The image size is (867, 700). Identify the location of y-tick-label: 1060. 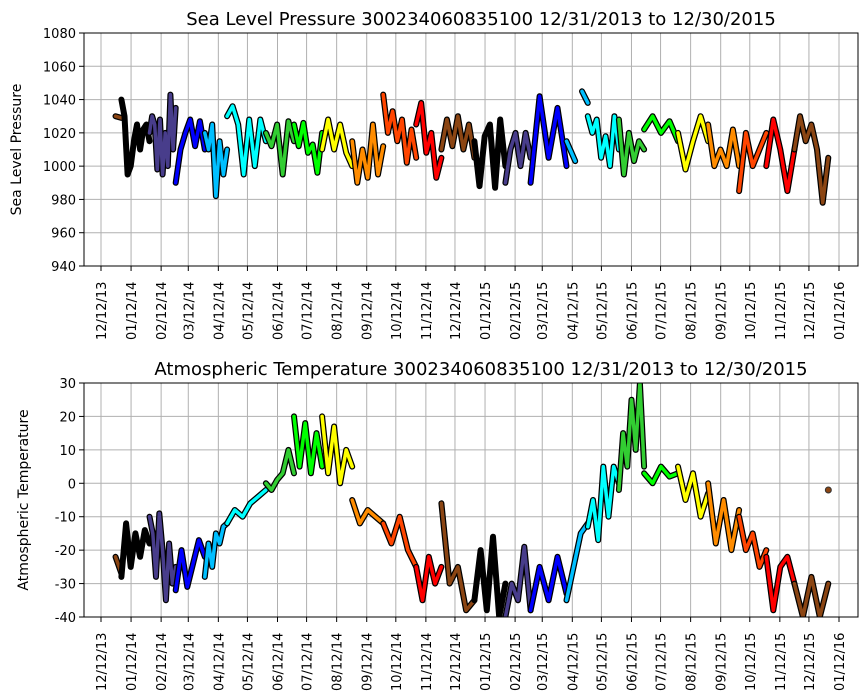
(59, 67).